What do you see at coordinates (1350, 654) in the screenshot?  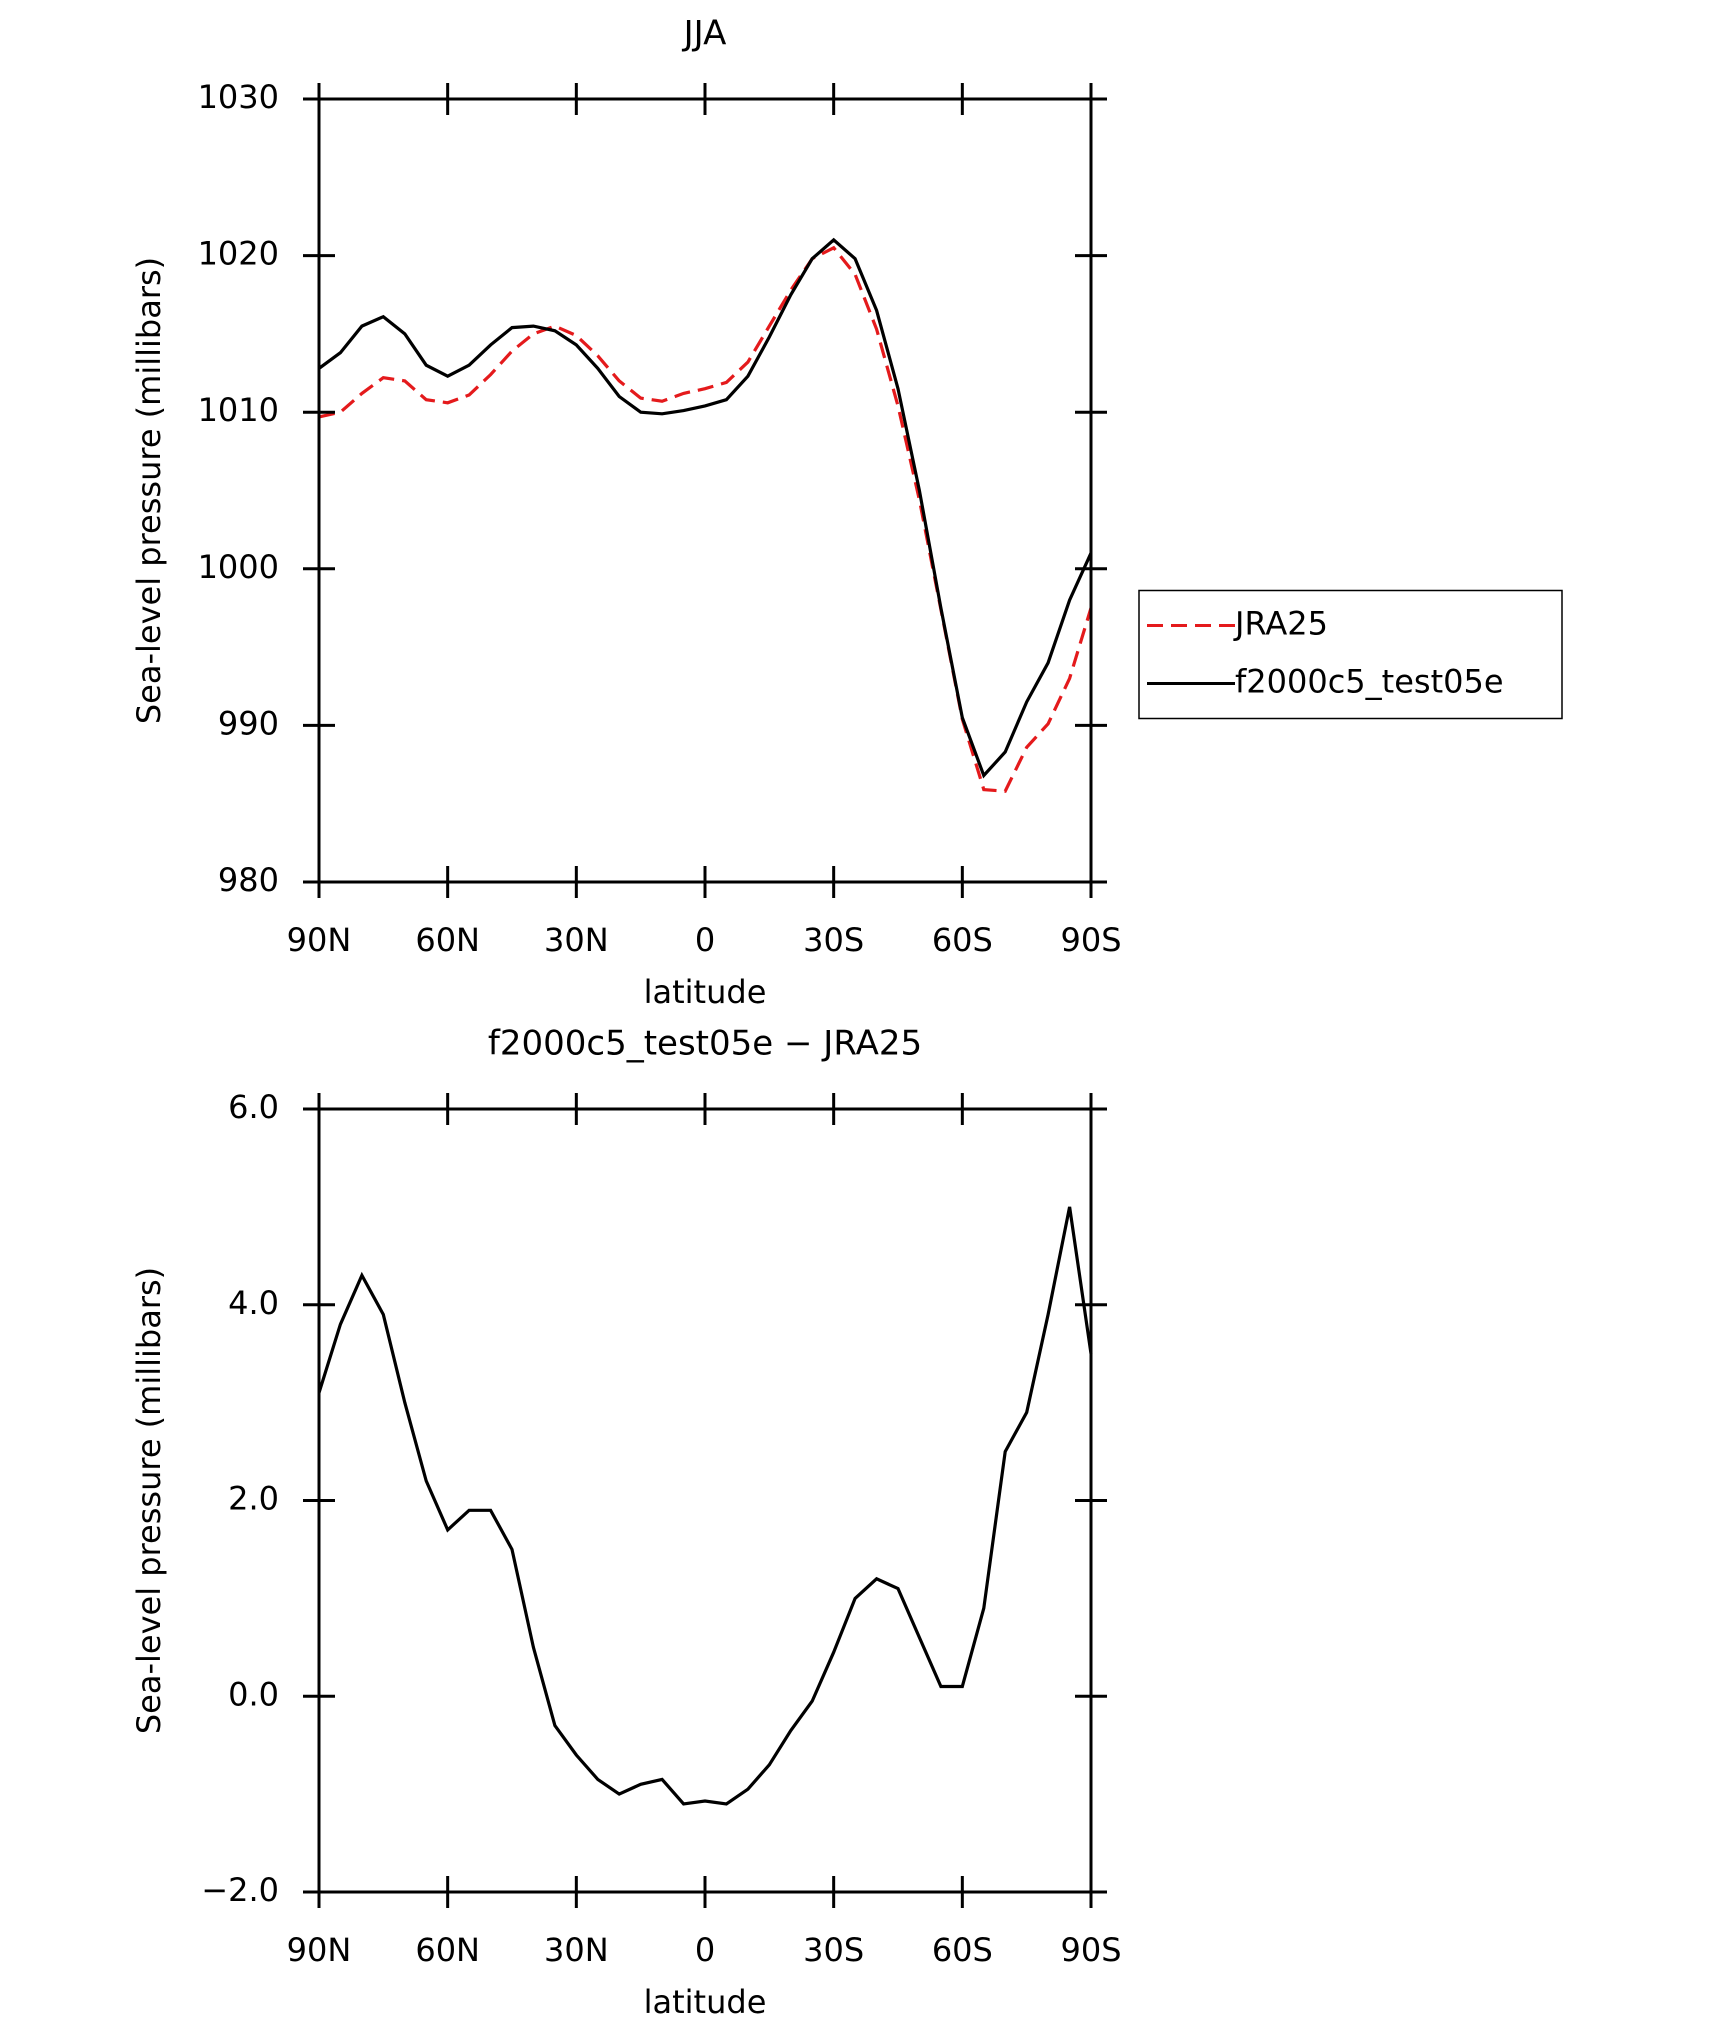 I see `legend-box` at bounding box center [1350, 654].